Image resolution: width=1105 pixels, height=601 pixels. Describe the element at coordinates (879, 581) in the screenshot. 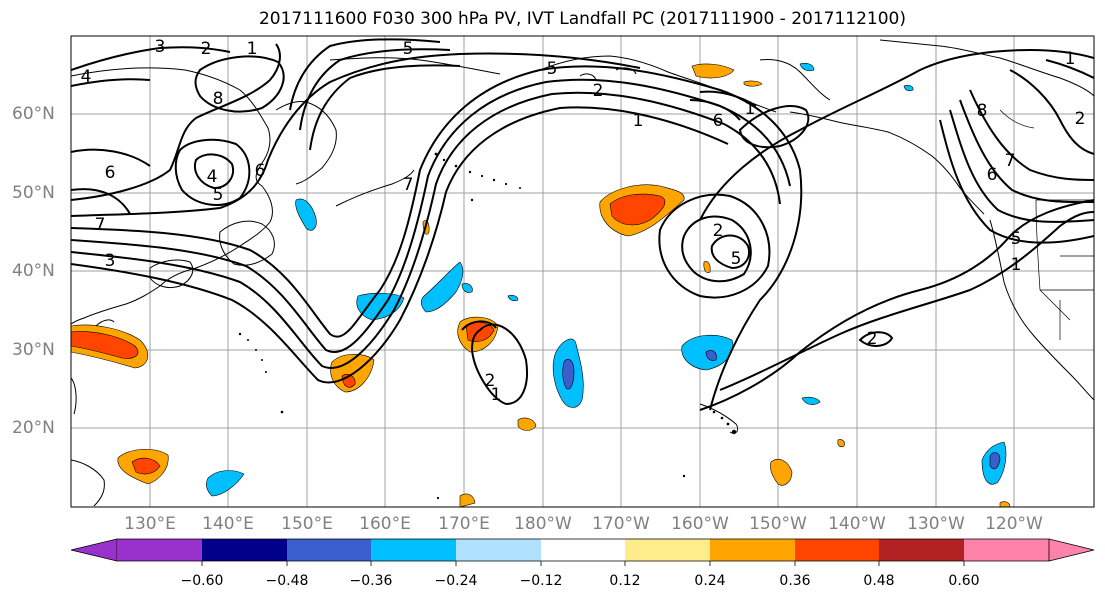

I see `colorbar-tick-label: 0.48` at that location.